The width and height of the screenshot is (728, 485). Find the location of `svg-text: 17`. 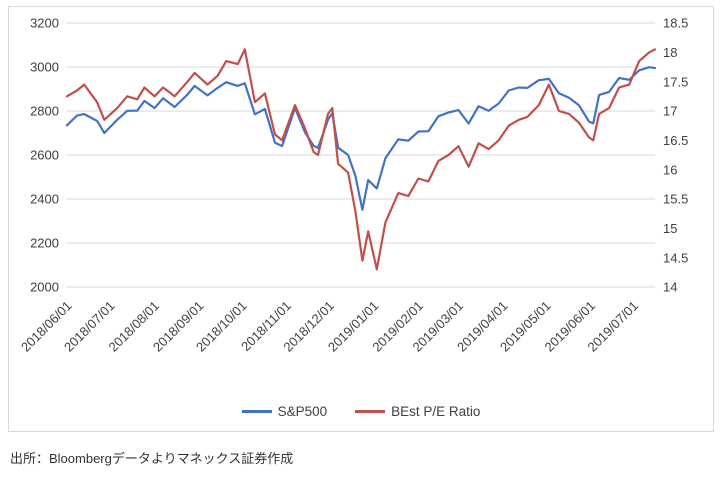

svg-text: 17 is located at coordinates (670, 111).